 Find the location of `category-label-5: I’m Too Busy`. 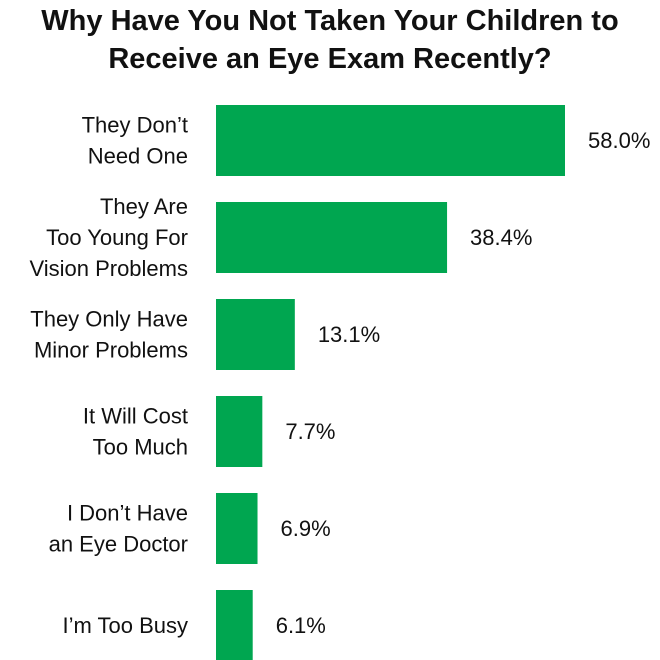

category-label-5: I’m Too Busy is located at coordinates (125, 625).